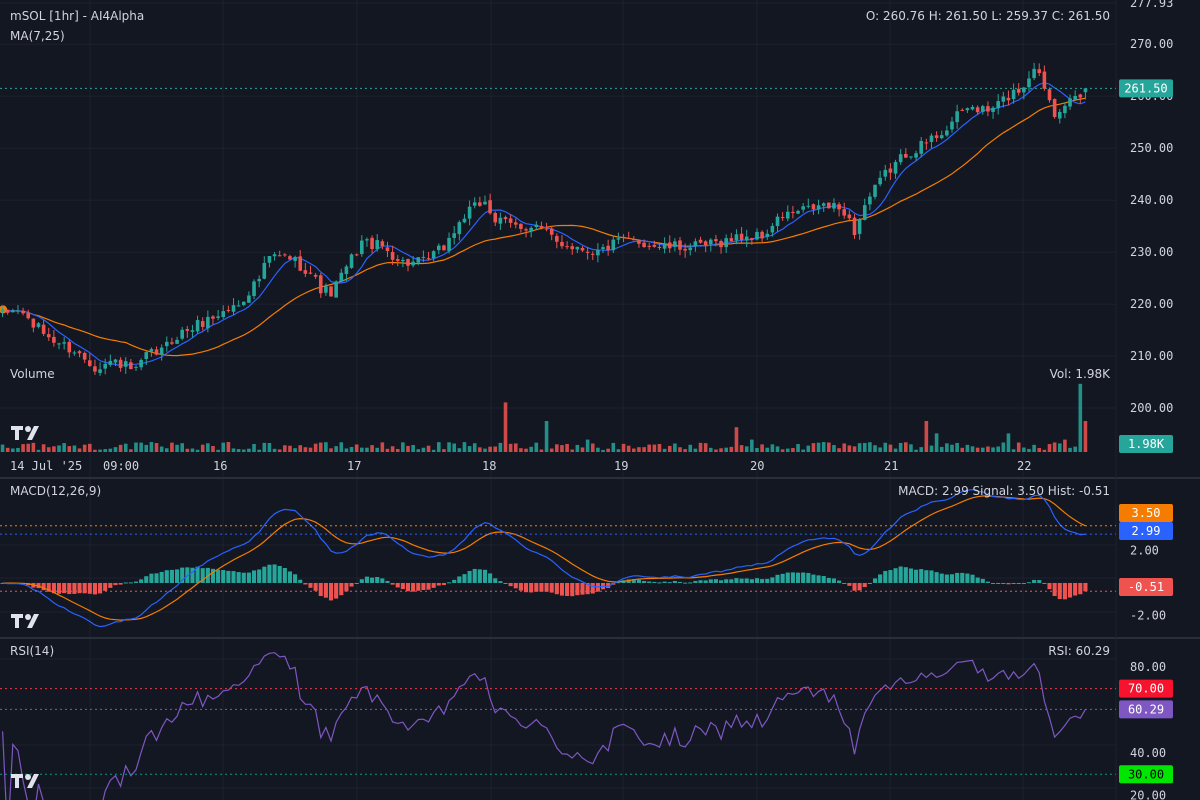 This screenshot has height=800, width=1200. What do you see at coordinates (1146, 531) in the screenshot?
I see `macd-value-badge-bg` at bounding box center [1146, 531].